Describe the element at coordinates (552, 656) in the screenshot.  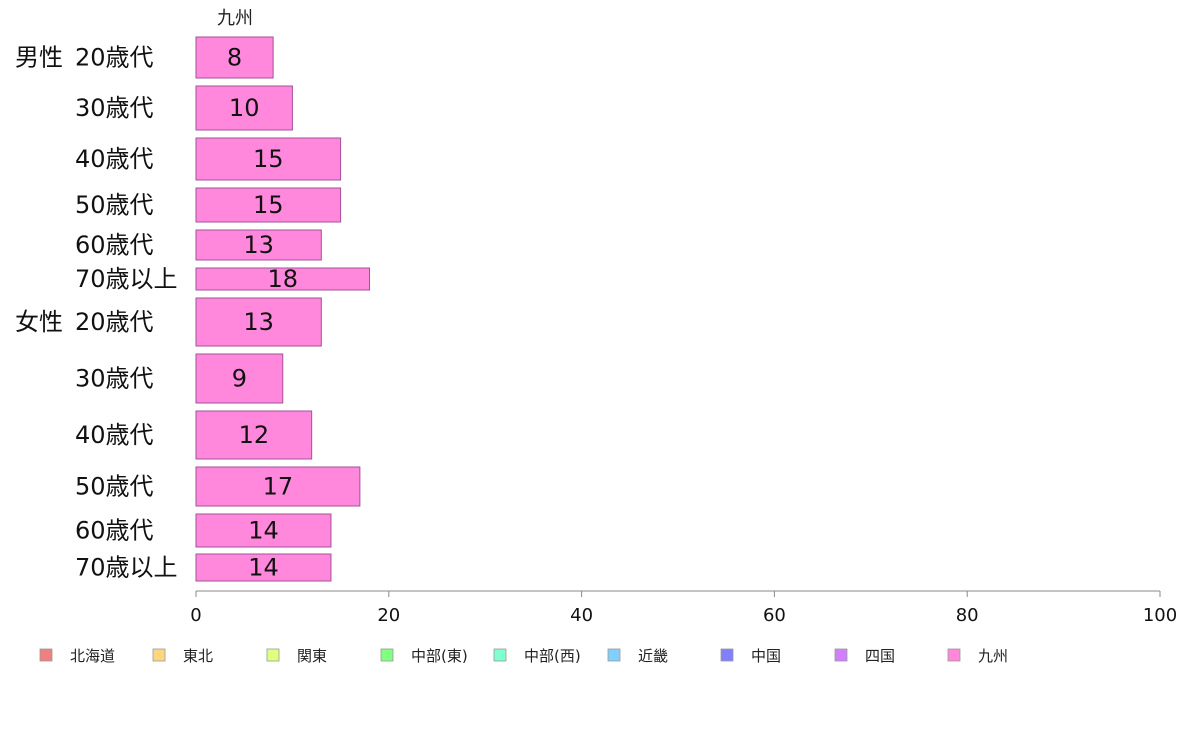
I see `legend-label: 中部(西)` at that location.